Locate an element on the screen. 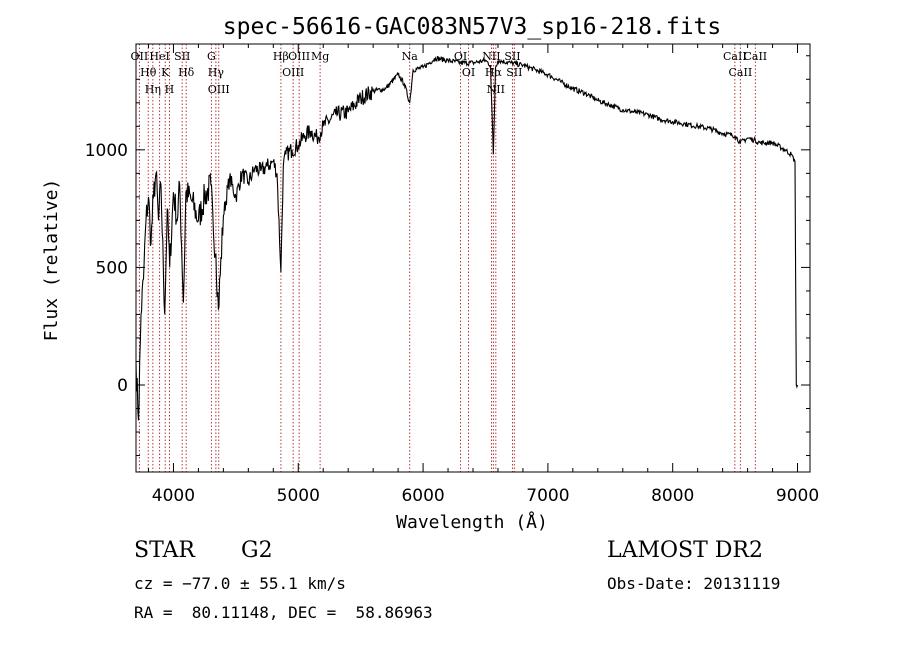  line-label-na-15: Na is located at coordinates (410, 56).